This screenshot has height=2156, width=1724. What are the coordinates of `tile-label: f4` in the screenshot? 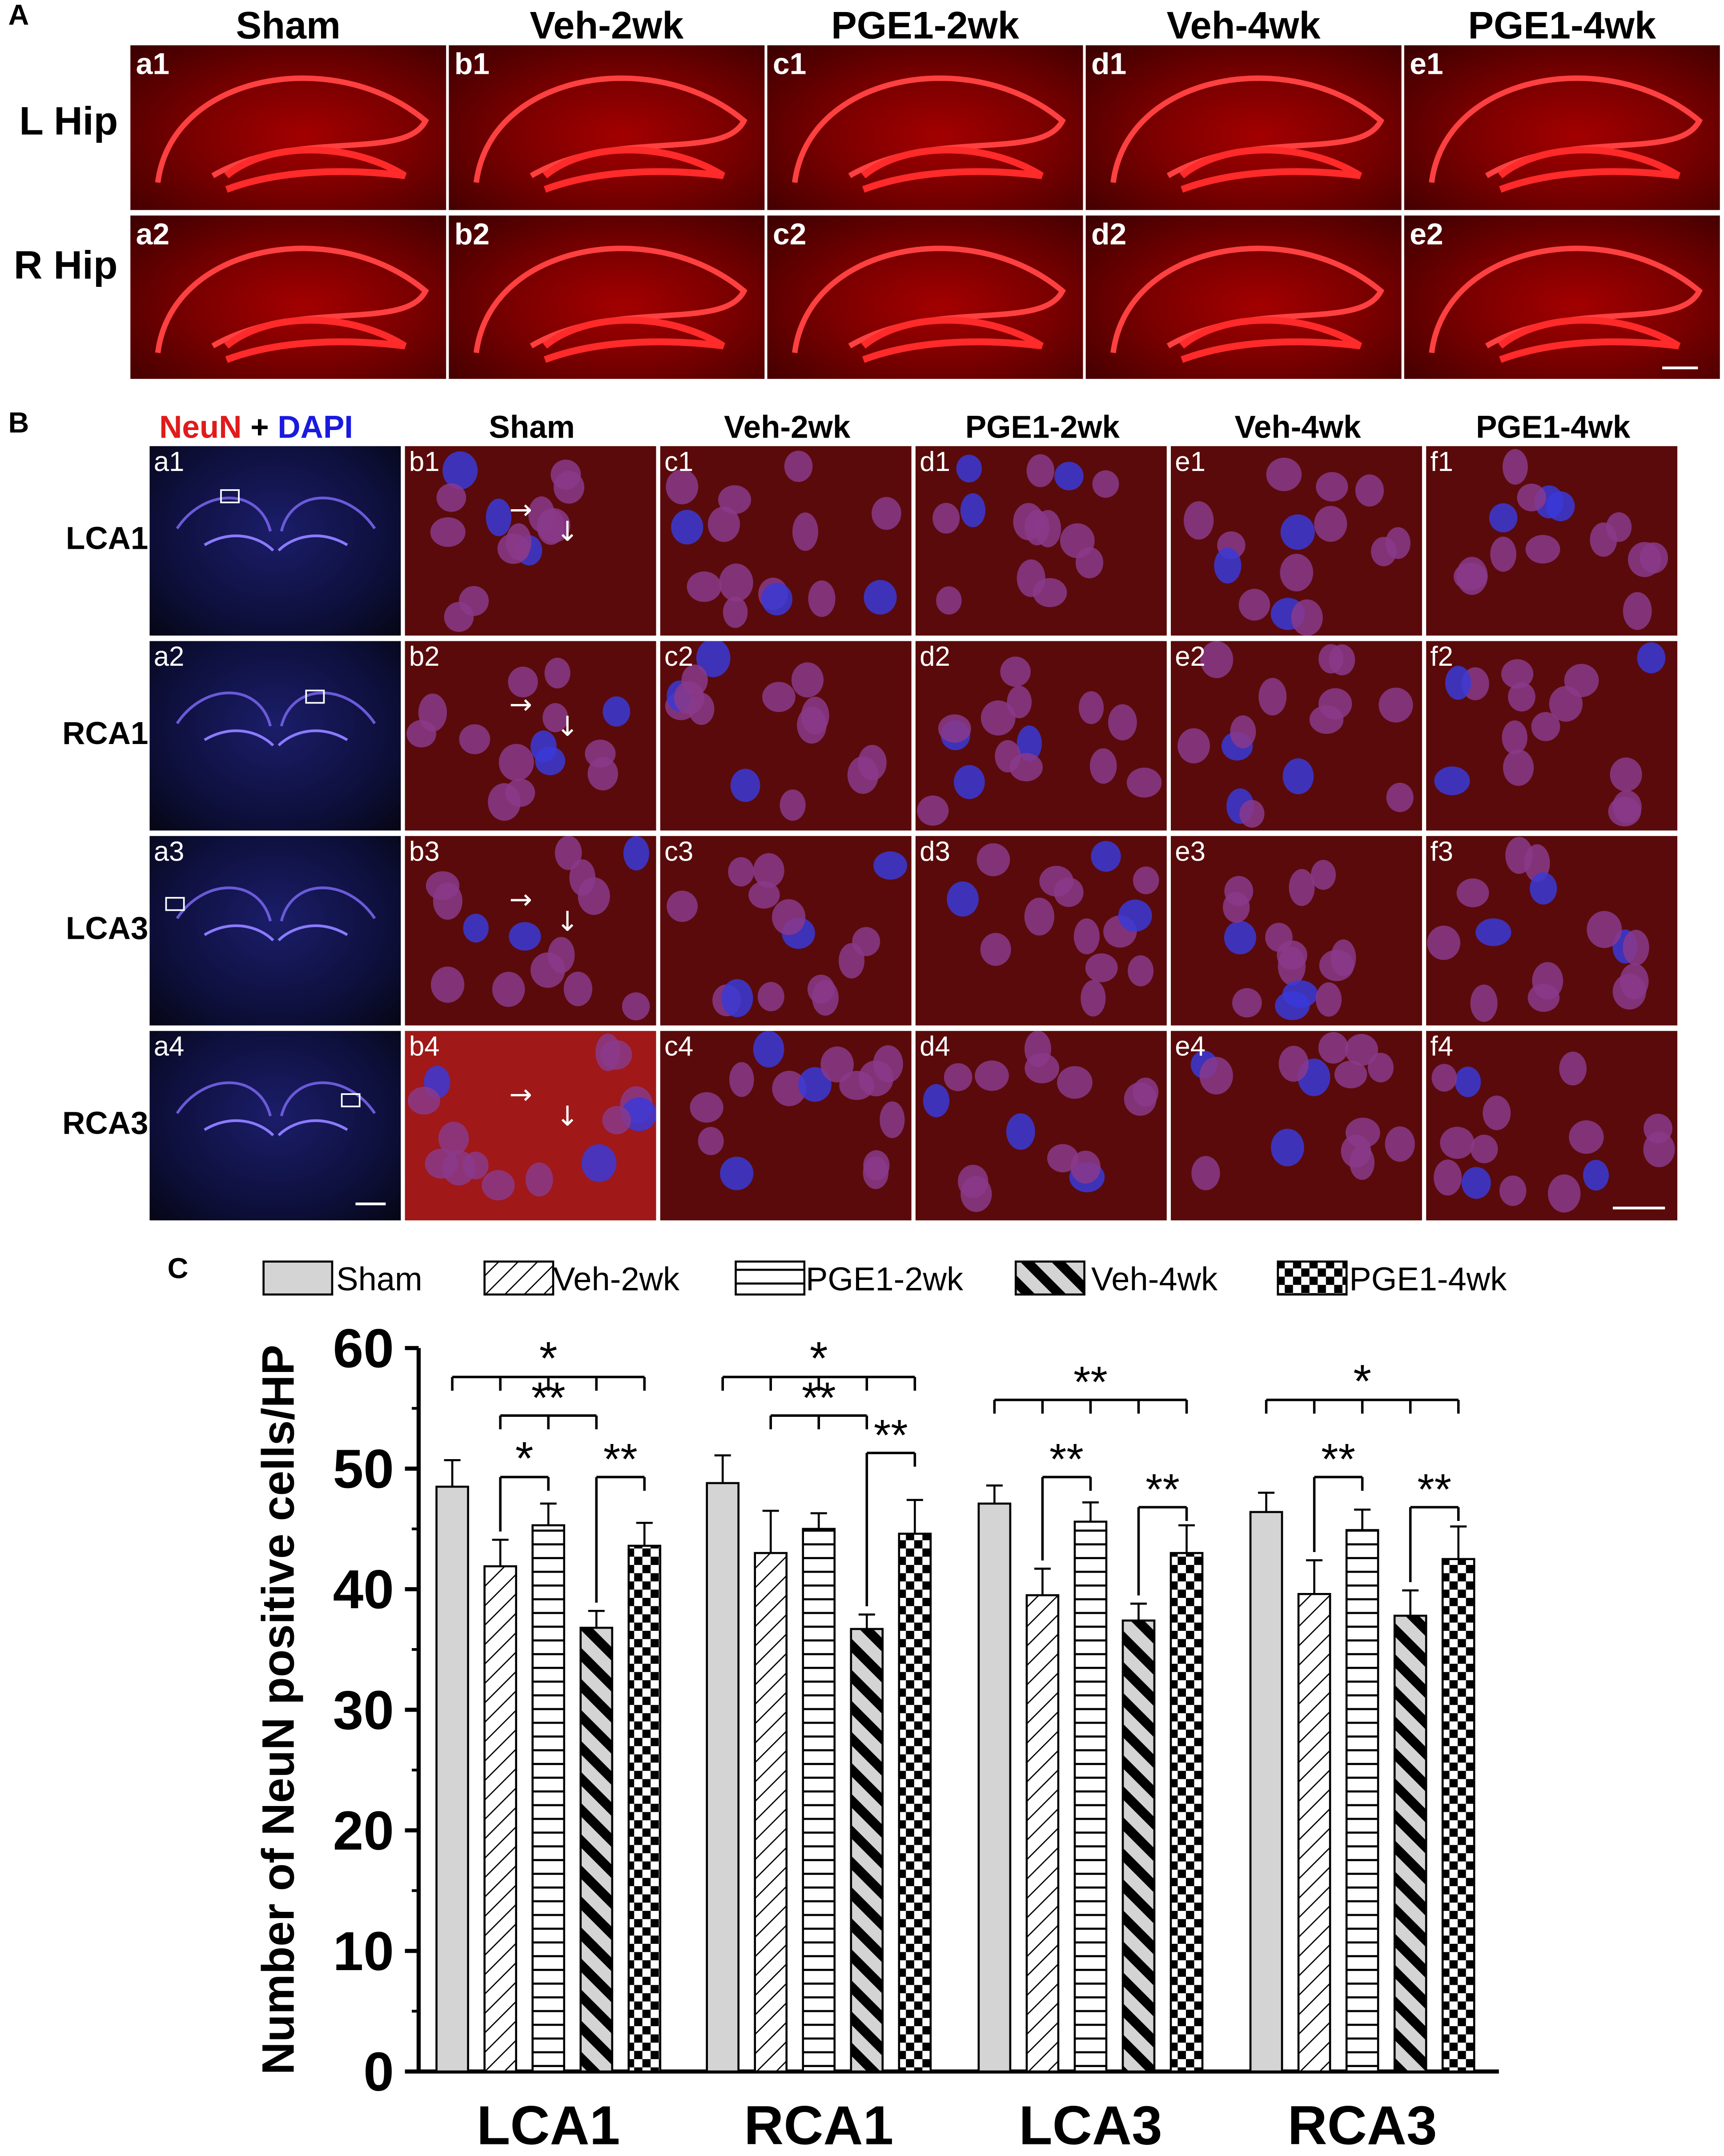 It's located at (1441, 1048).